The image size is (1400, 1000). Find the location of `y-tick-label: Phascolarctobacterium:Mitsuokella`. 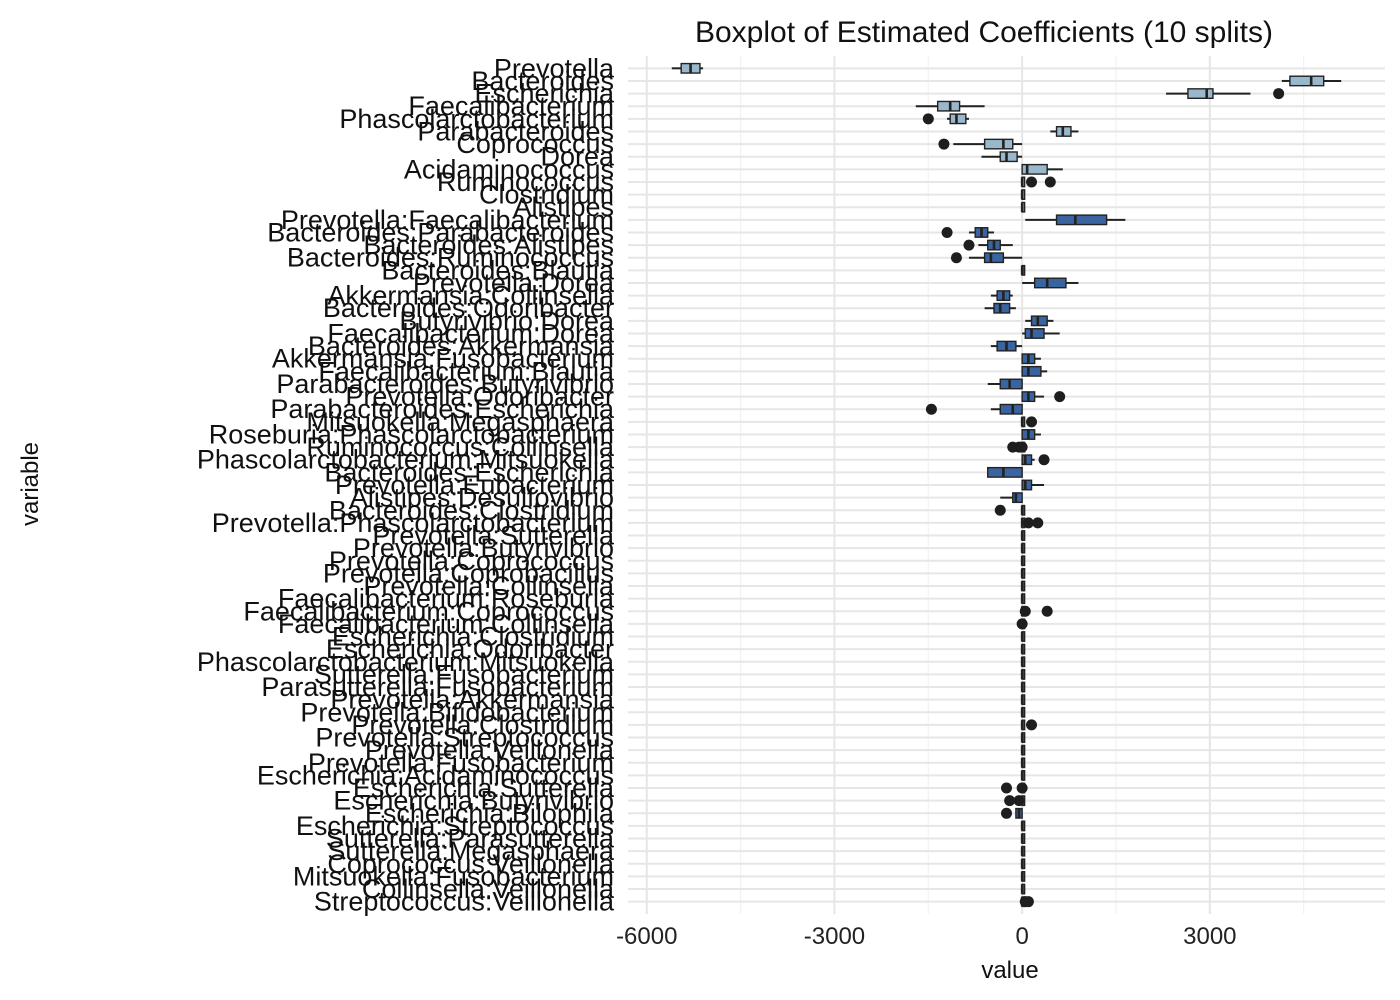

y-tick-label: Phascolarctobacterium:Mitsuokella is located at coordinates (406, 662).